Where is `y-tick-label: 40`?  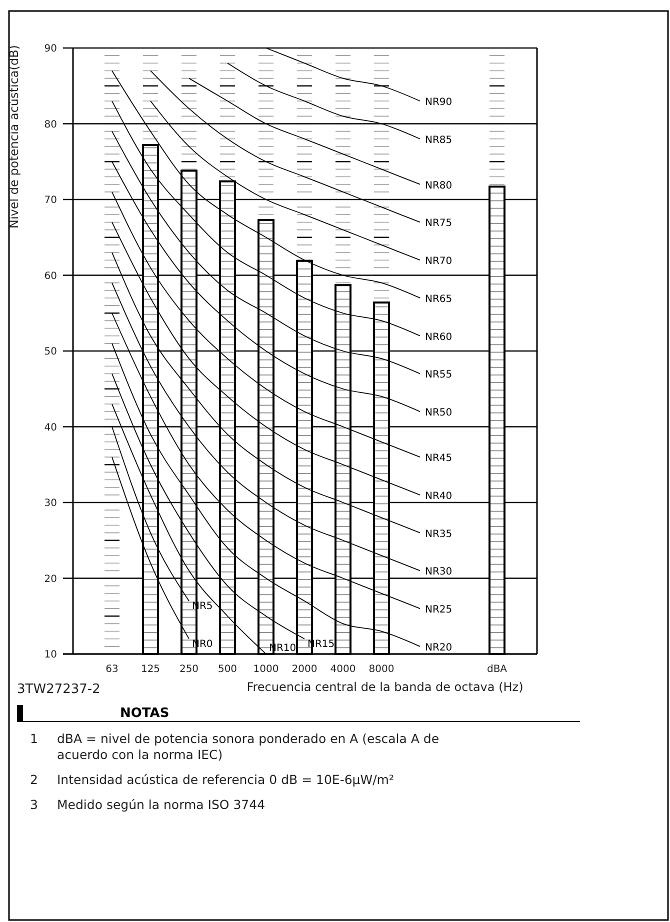
y-tick-label: 40 is located at coordinates (50, 428).